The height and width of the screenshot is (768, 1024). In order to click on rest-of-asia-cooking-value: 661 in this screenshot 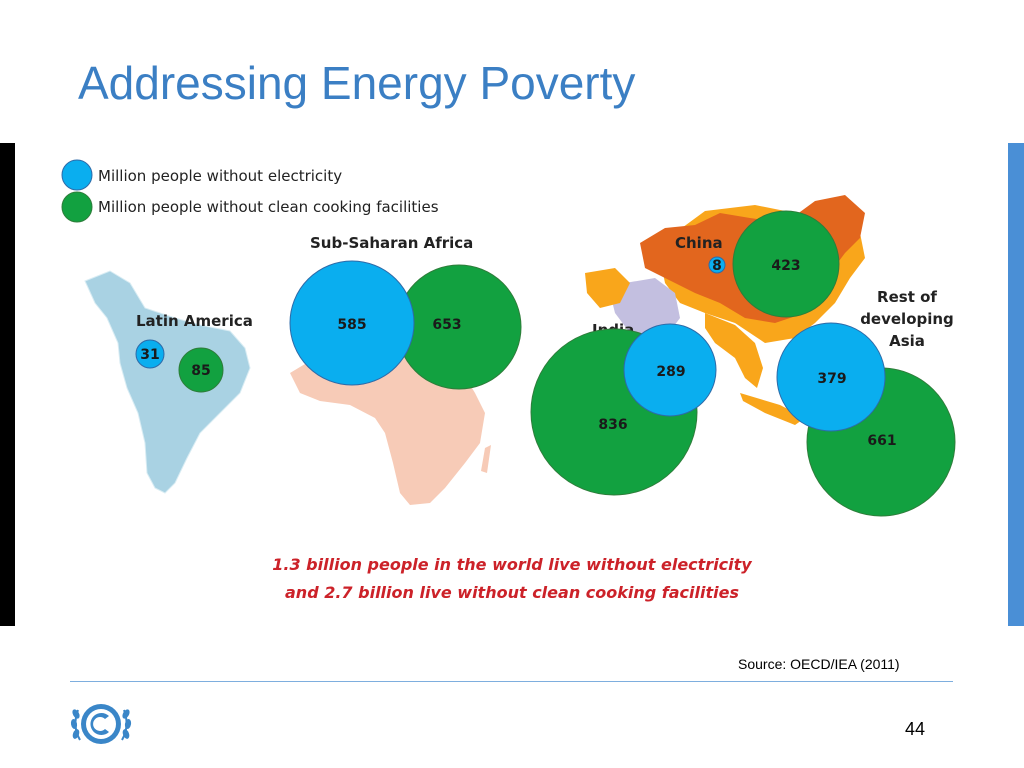, I will do `click(881, 441)`.